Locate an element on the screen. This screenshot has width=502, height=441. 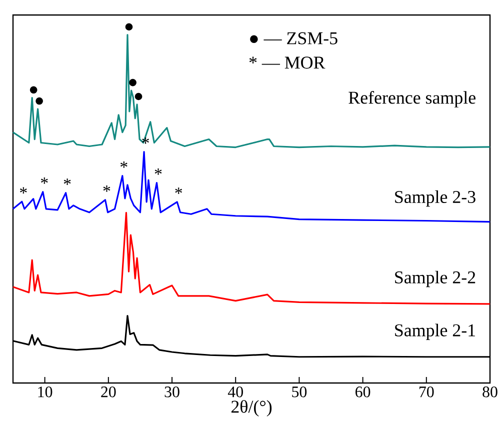
series-label: Sample 2-3 is located at coordinates (435, 198).